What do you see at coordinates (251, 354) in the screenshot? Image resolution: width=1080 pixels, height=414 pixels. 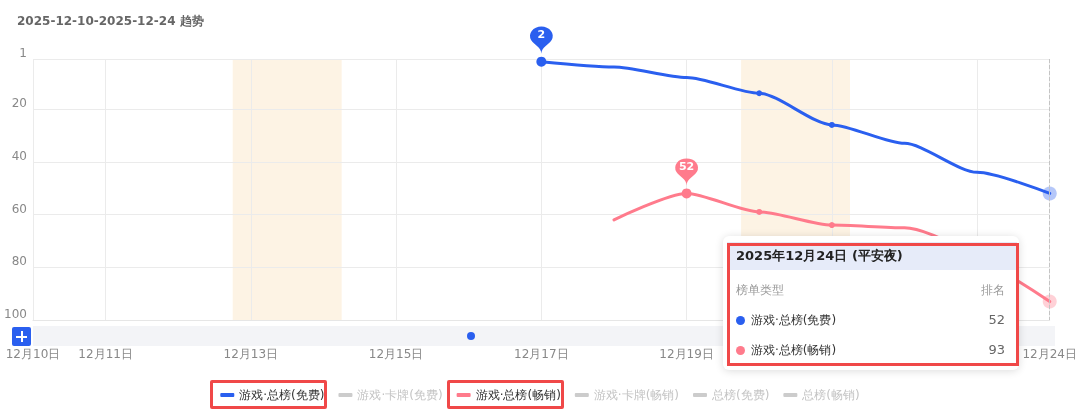 I see `x-tick-label: 12月13日` at bounding box center [251, 354].